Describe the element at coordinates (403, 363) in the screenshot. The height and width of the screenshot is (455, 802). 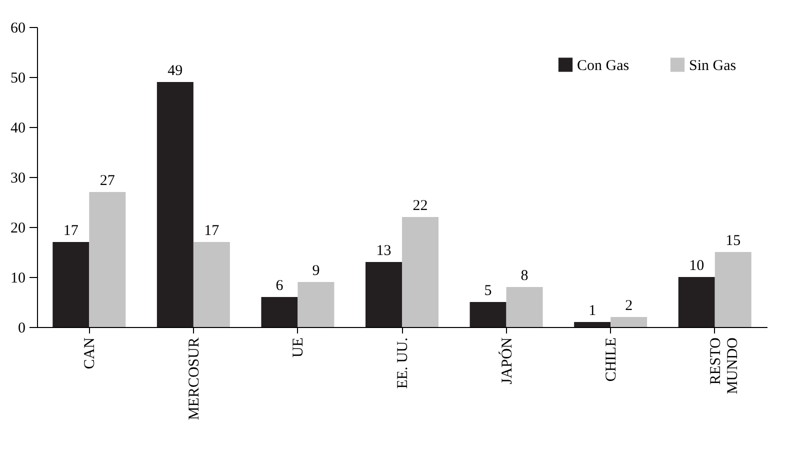
I see `x-tick-label: EE. UU.` at that location.